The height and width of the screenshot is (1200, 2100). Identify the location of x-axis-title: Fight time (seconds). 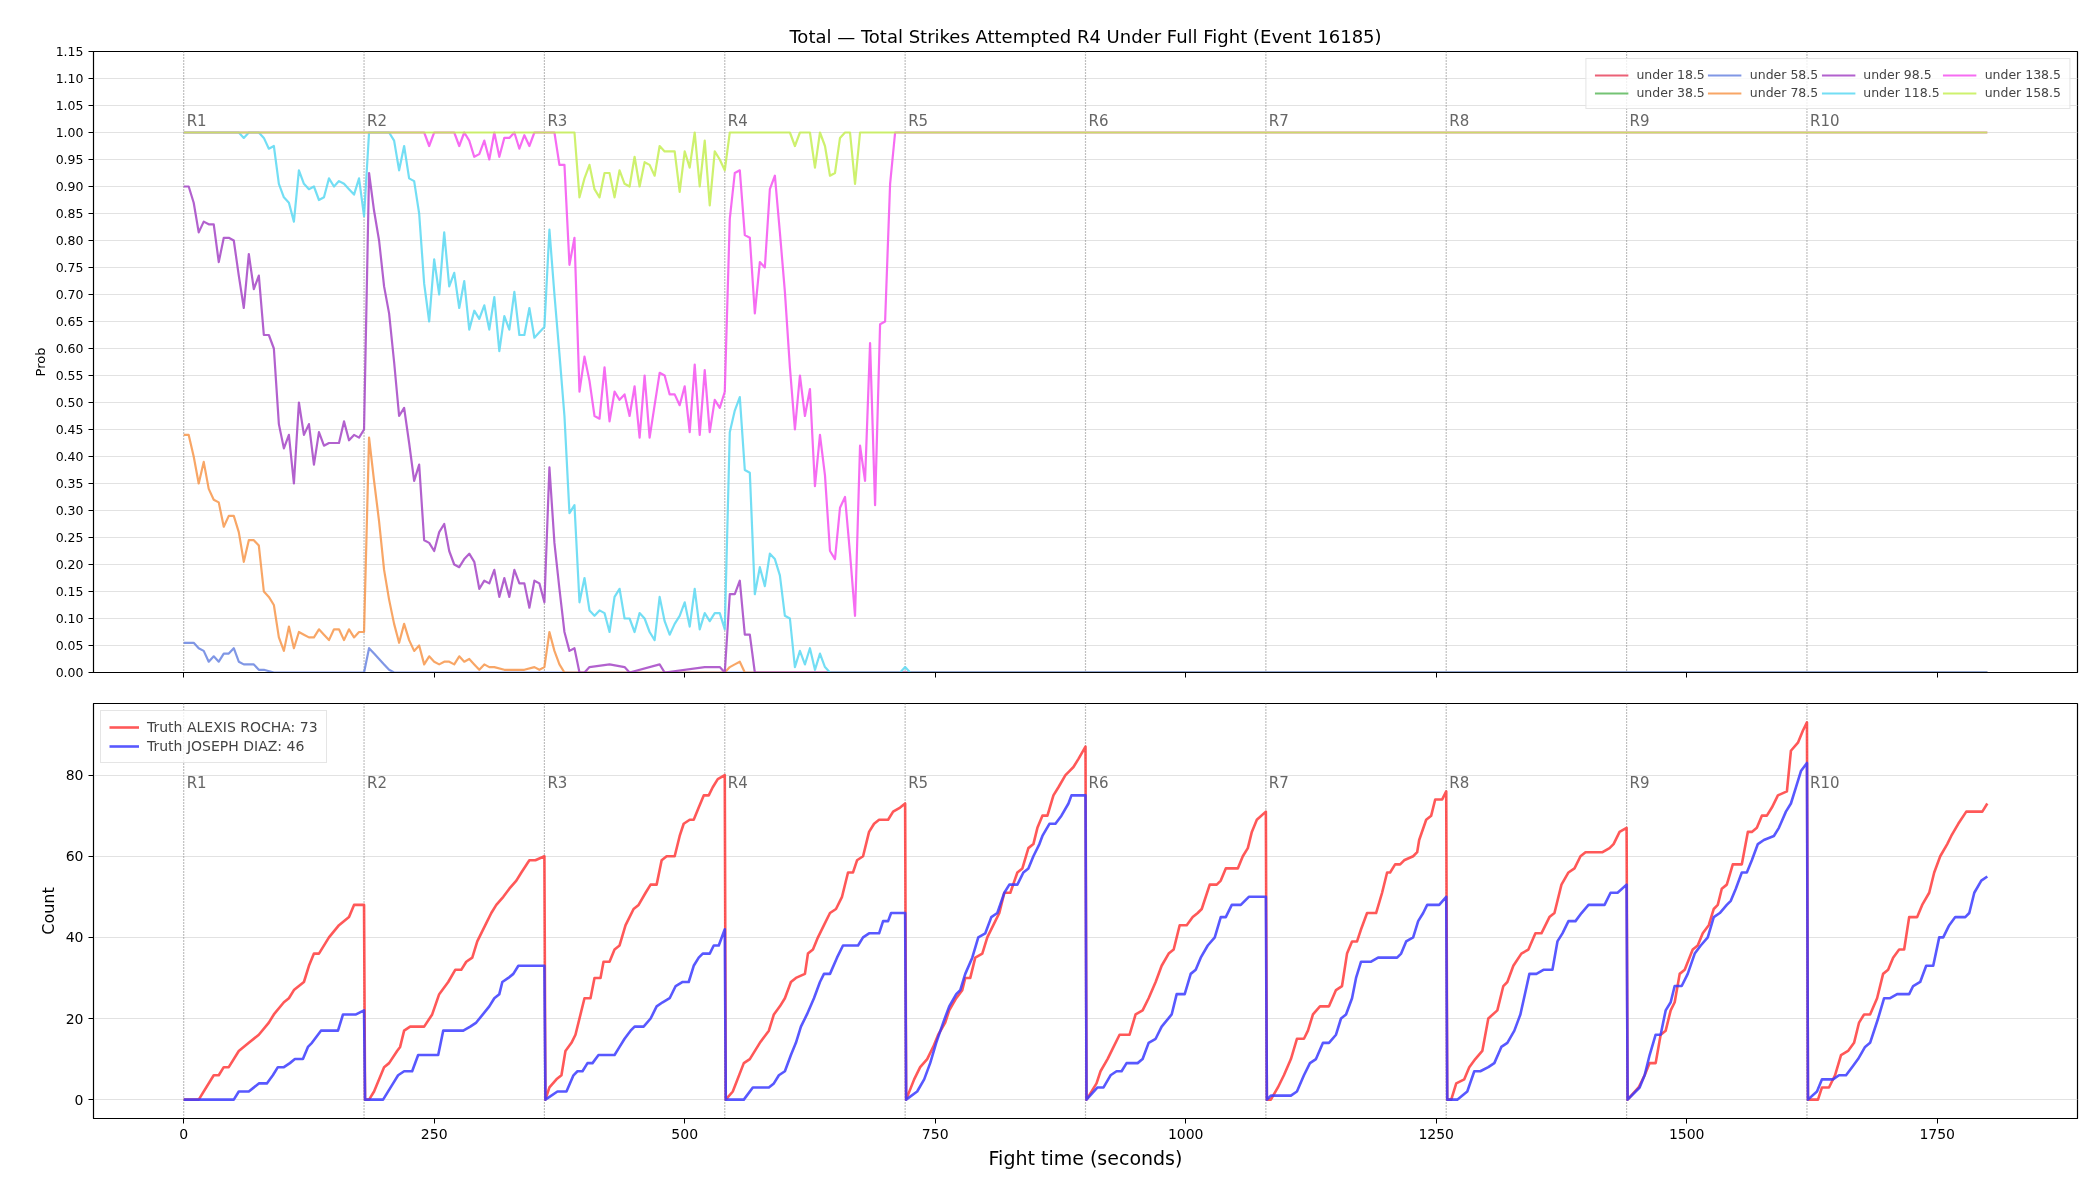
(1085, 1157).